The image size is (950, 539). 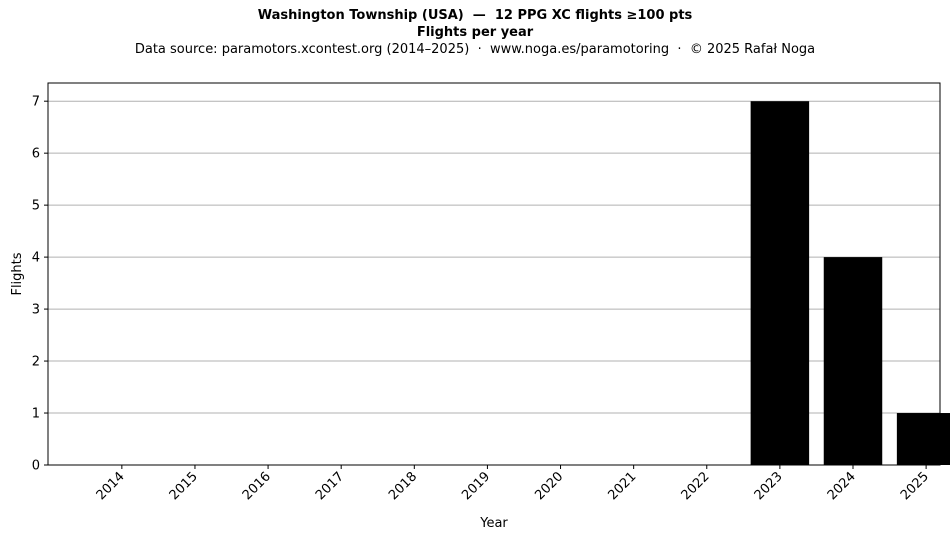 I want to click on y-tick-label: 1, so click(x=36, y=414).